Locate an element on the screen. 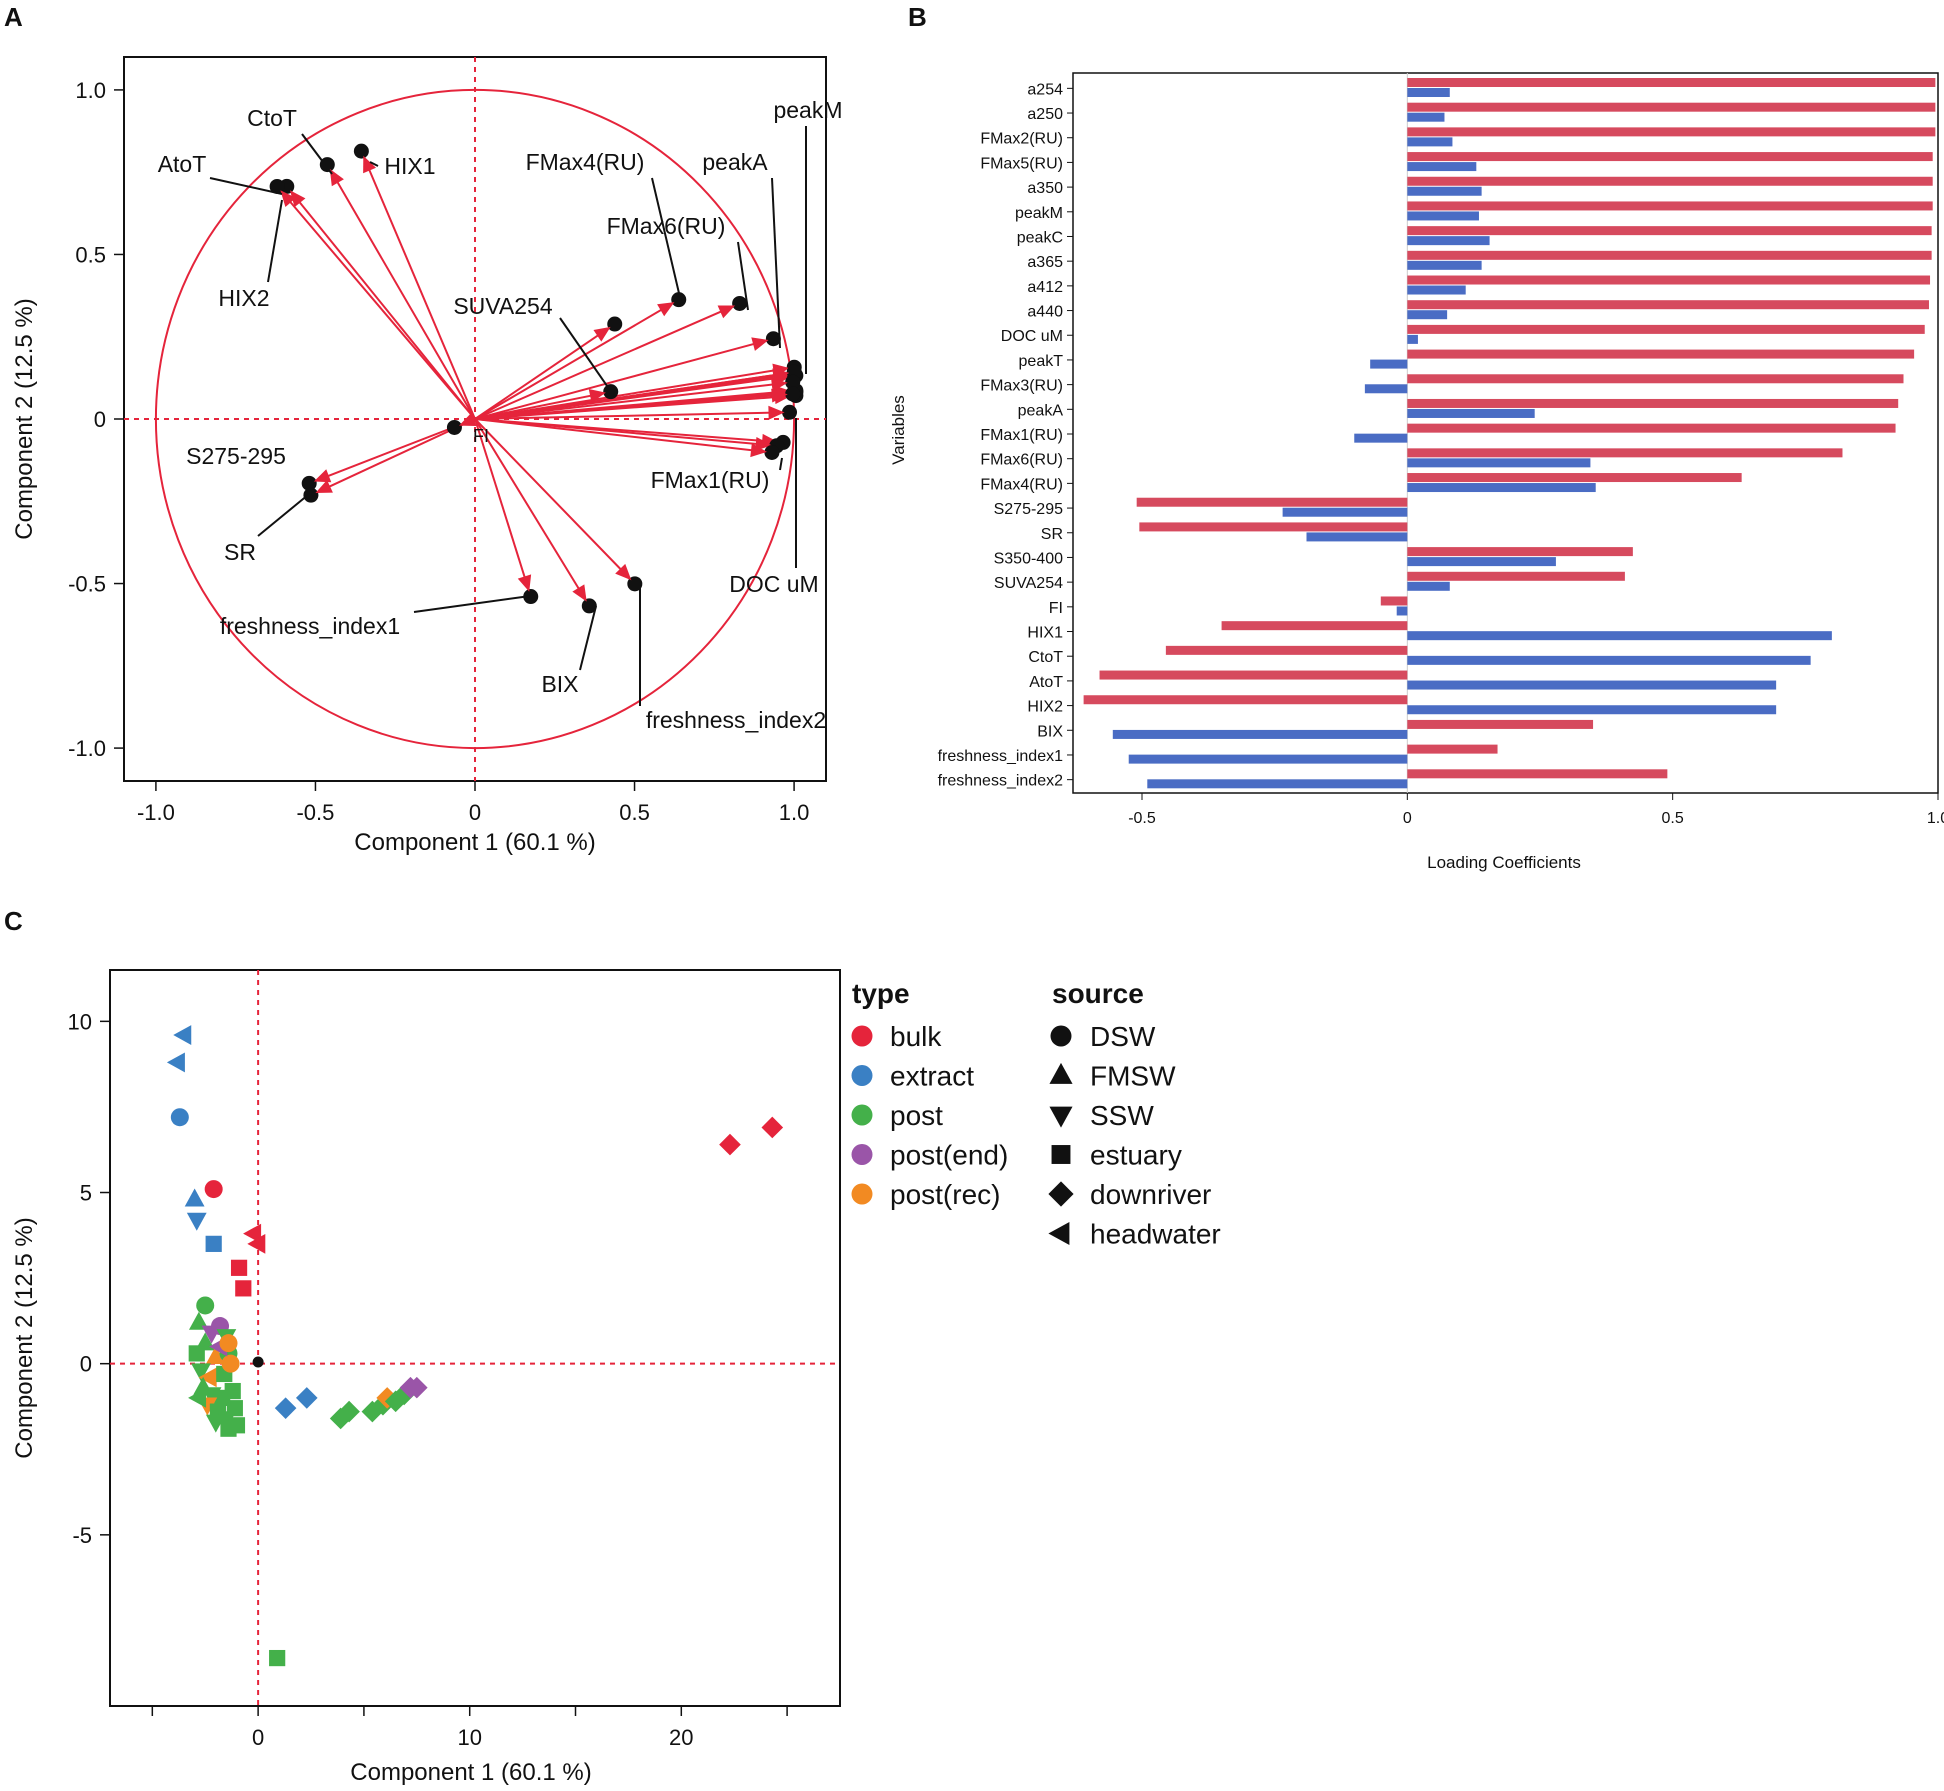  x-tick-label: -0.5 is located at coordinates (1142, 818).